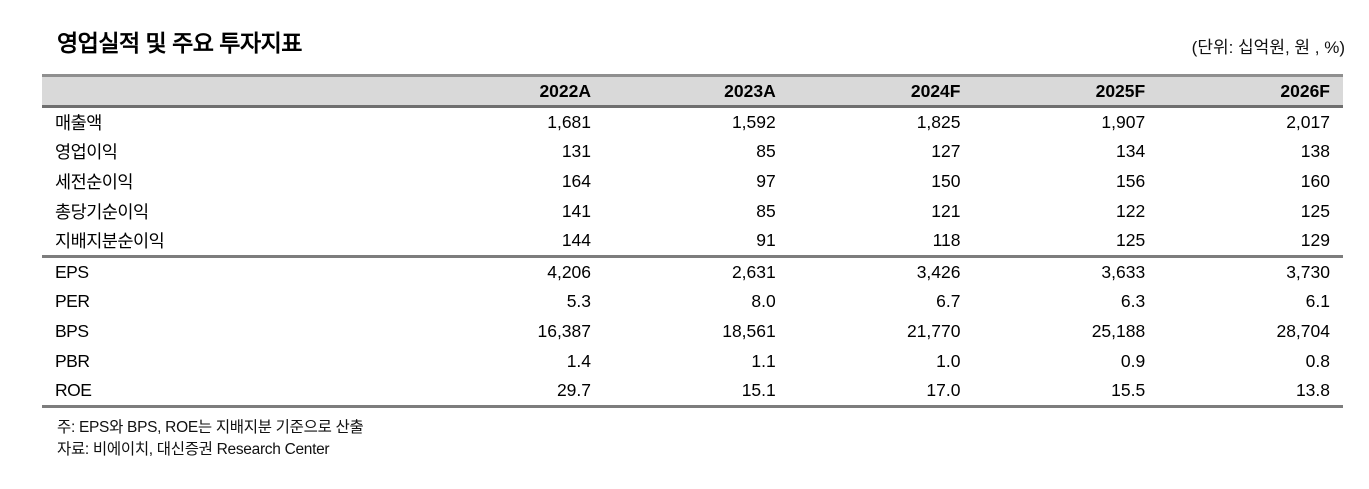  What do you see at coordinates (763, 301) in the screenshot?
I see `cell-value: 8.0` at bounding box center [763, 301].